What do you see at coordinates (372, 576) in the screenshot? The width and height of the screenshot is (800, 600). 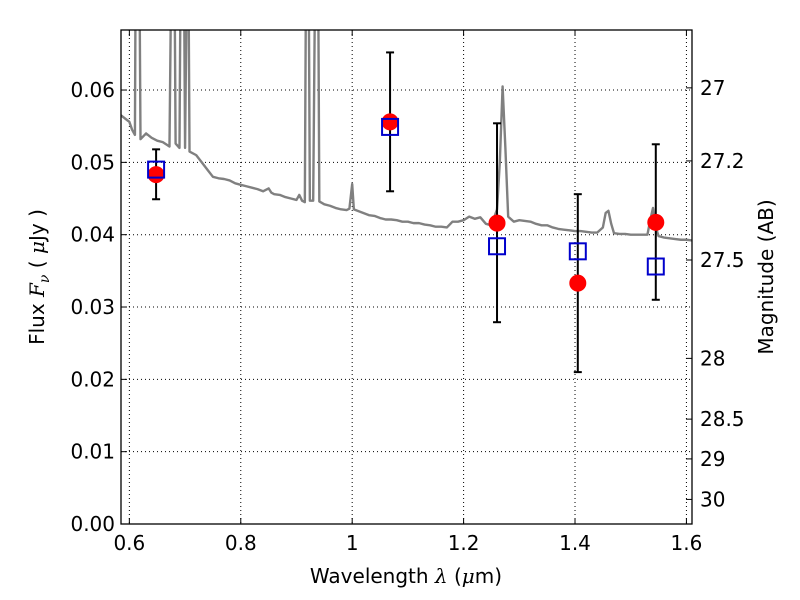 I see `x-axis-title-prefix: Wavelength` at bounding box center [372, 576].